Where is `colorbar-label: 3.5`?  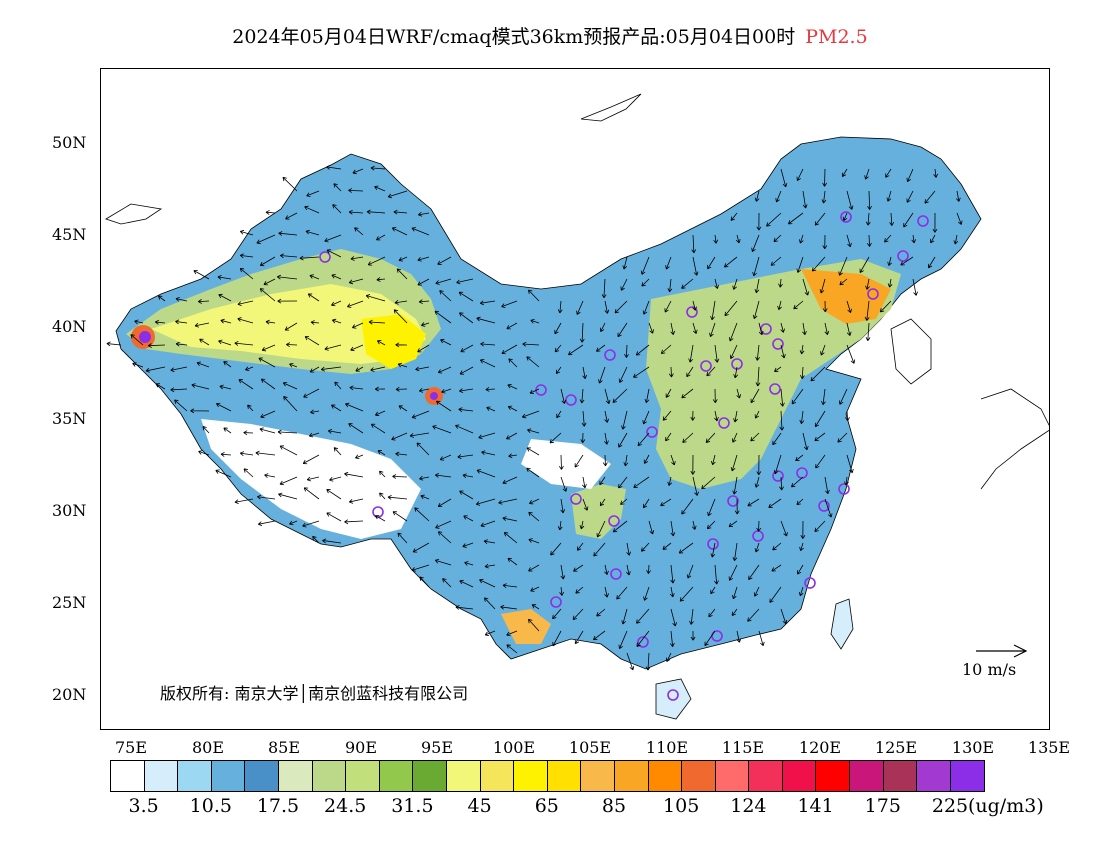 colorbar-label: 3.5 is located at coordinates (143, 806).